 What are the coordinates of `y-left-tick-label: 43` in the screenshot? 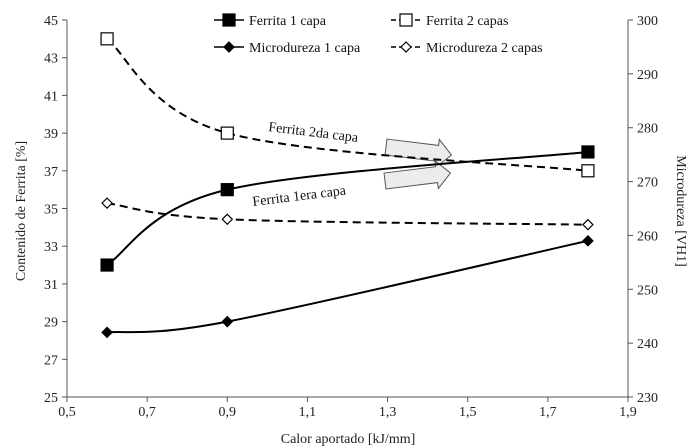 It's located at (51, 59).